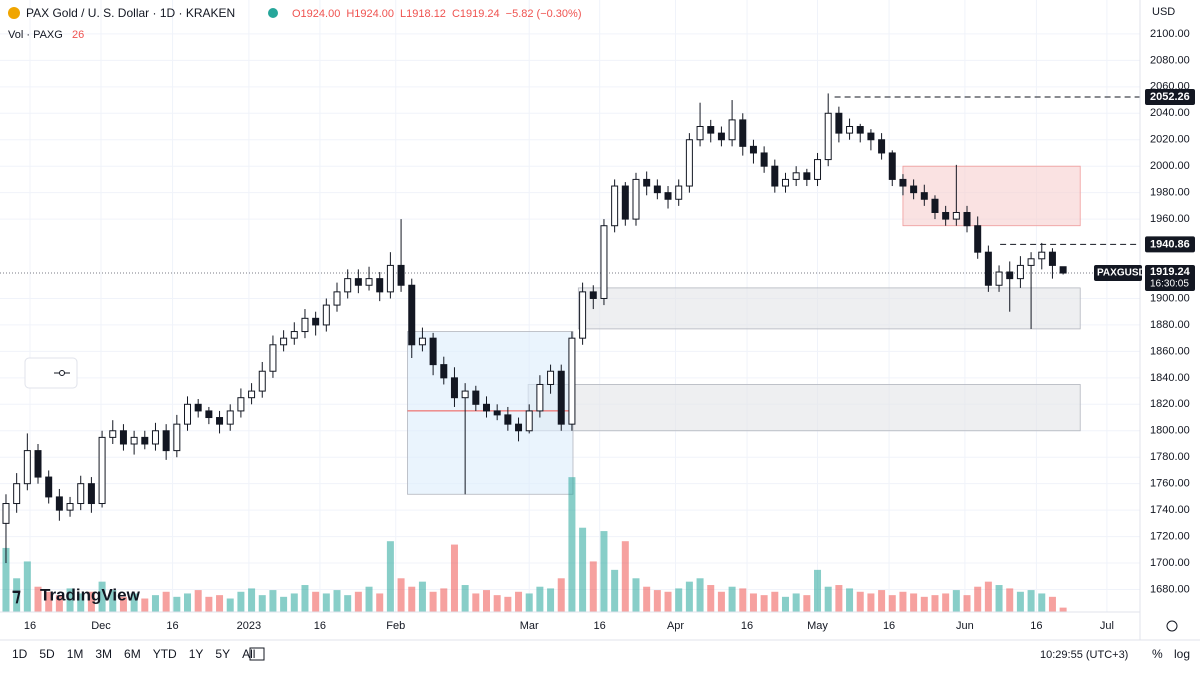  Describe the element at coordinates (1163, 12) in the screenshot. I see `currency: USD` at that location.